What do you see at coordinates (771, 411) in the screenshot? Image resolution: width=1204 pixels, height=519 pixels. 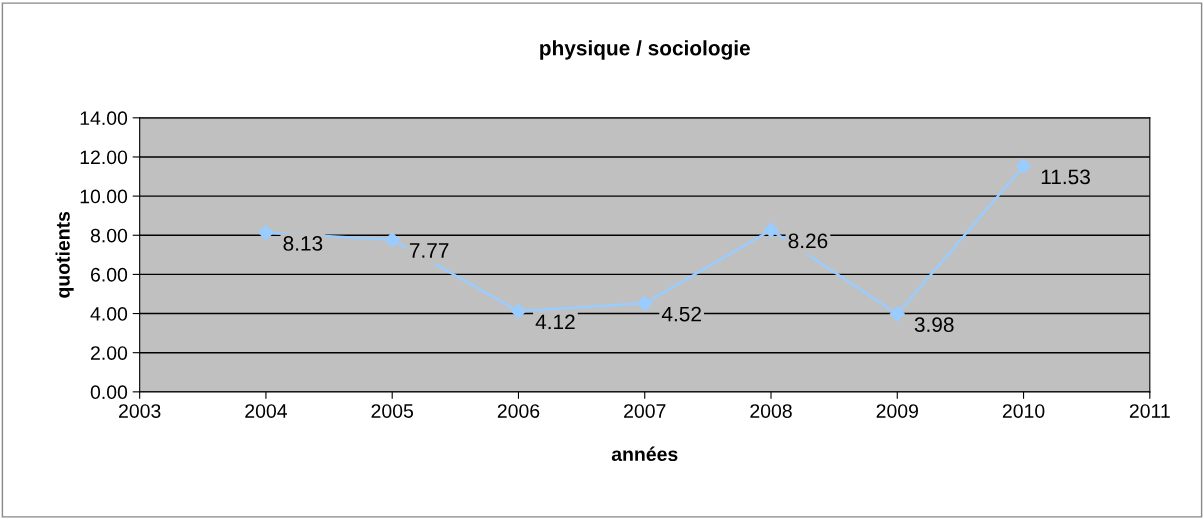 I see `x-tick-label: 2008` at bounding box center [771, 411].